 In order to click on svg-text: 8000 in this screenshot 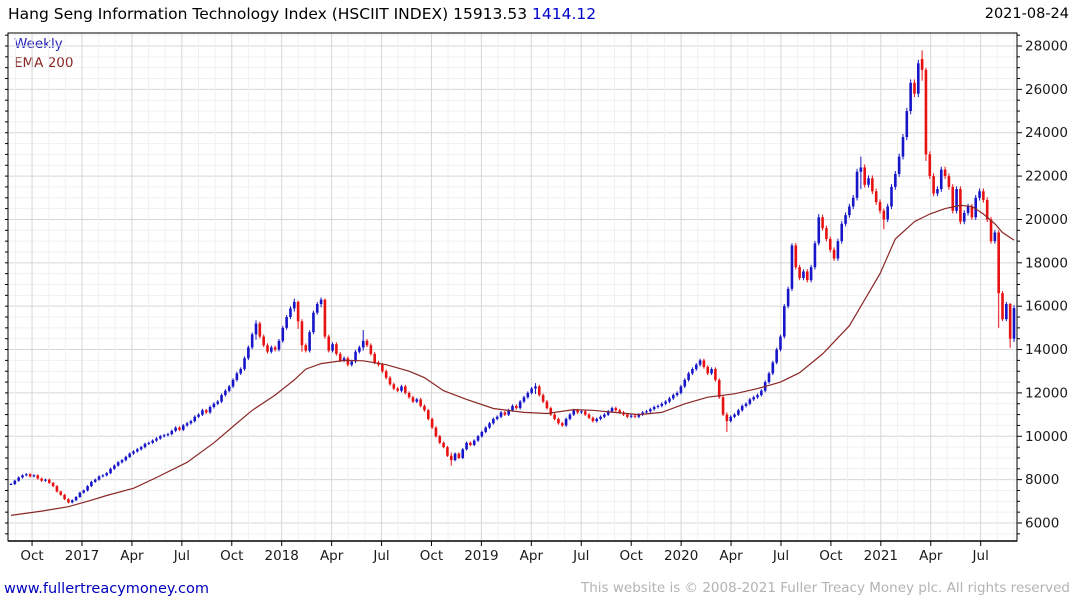, I will do `click(1042, 480)`.